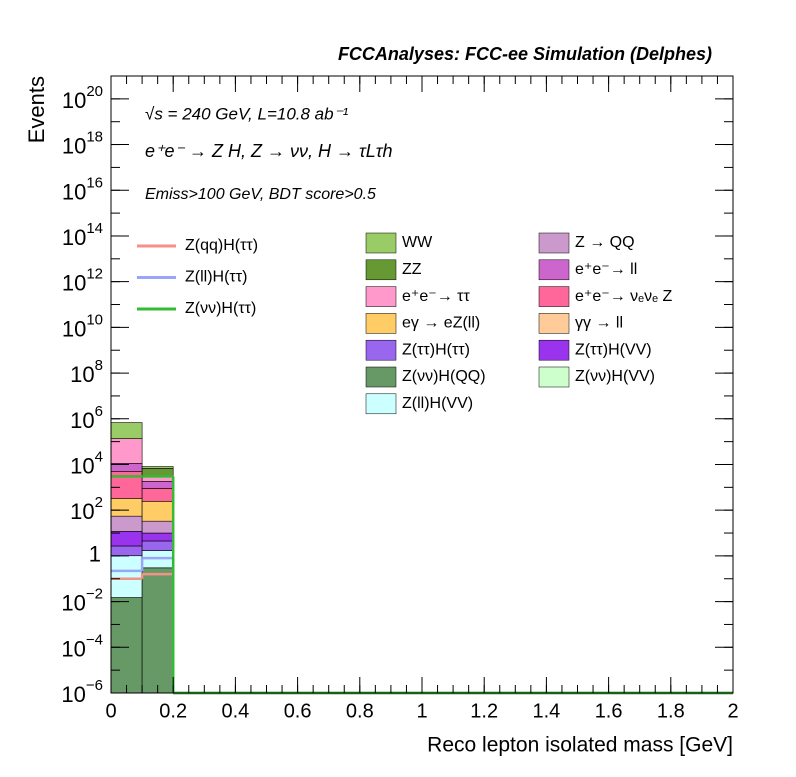  Describe the element at coordinates (580, 745) in the screenshot. I see `x-axis-title: Reco lepton isolated mass [GeV]` at that location.